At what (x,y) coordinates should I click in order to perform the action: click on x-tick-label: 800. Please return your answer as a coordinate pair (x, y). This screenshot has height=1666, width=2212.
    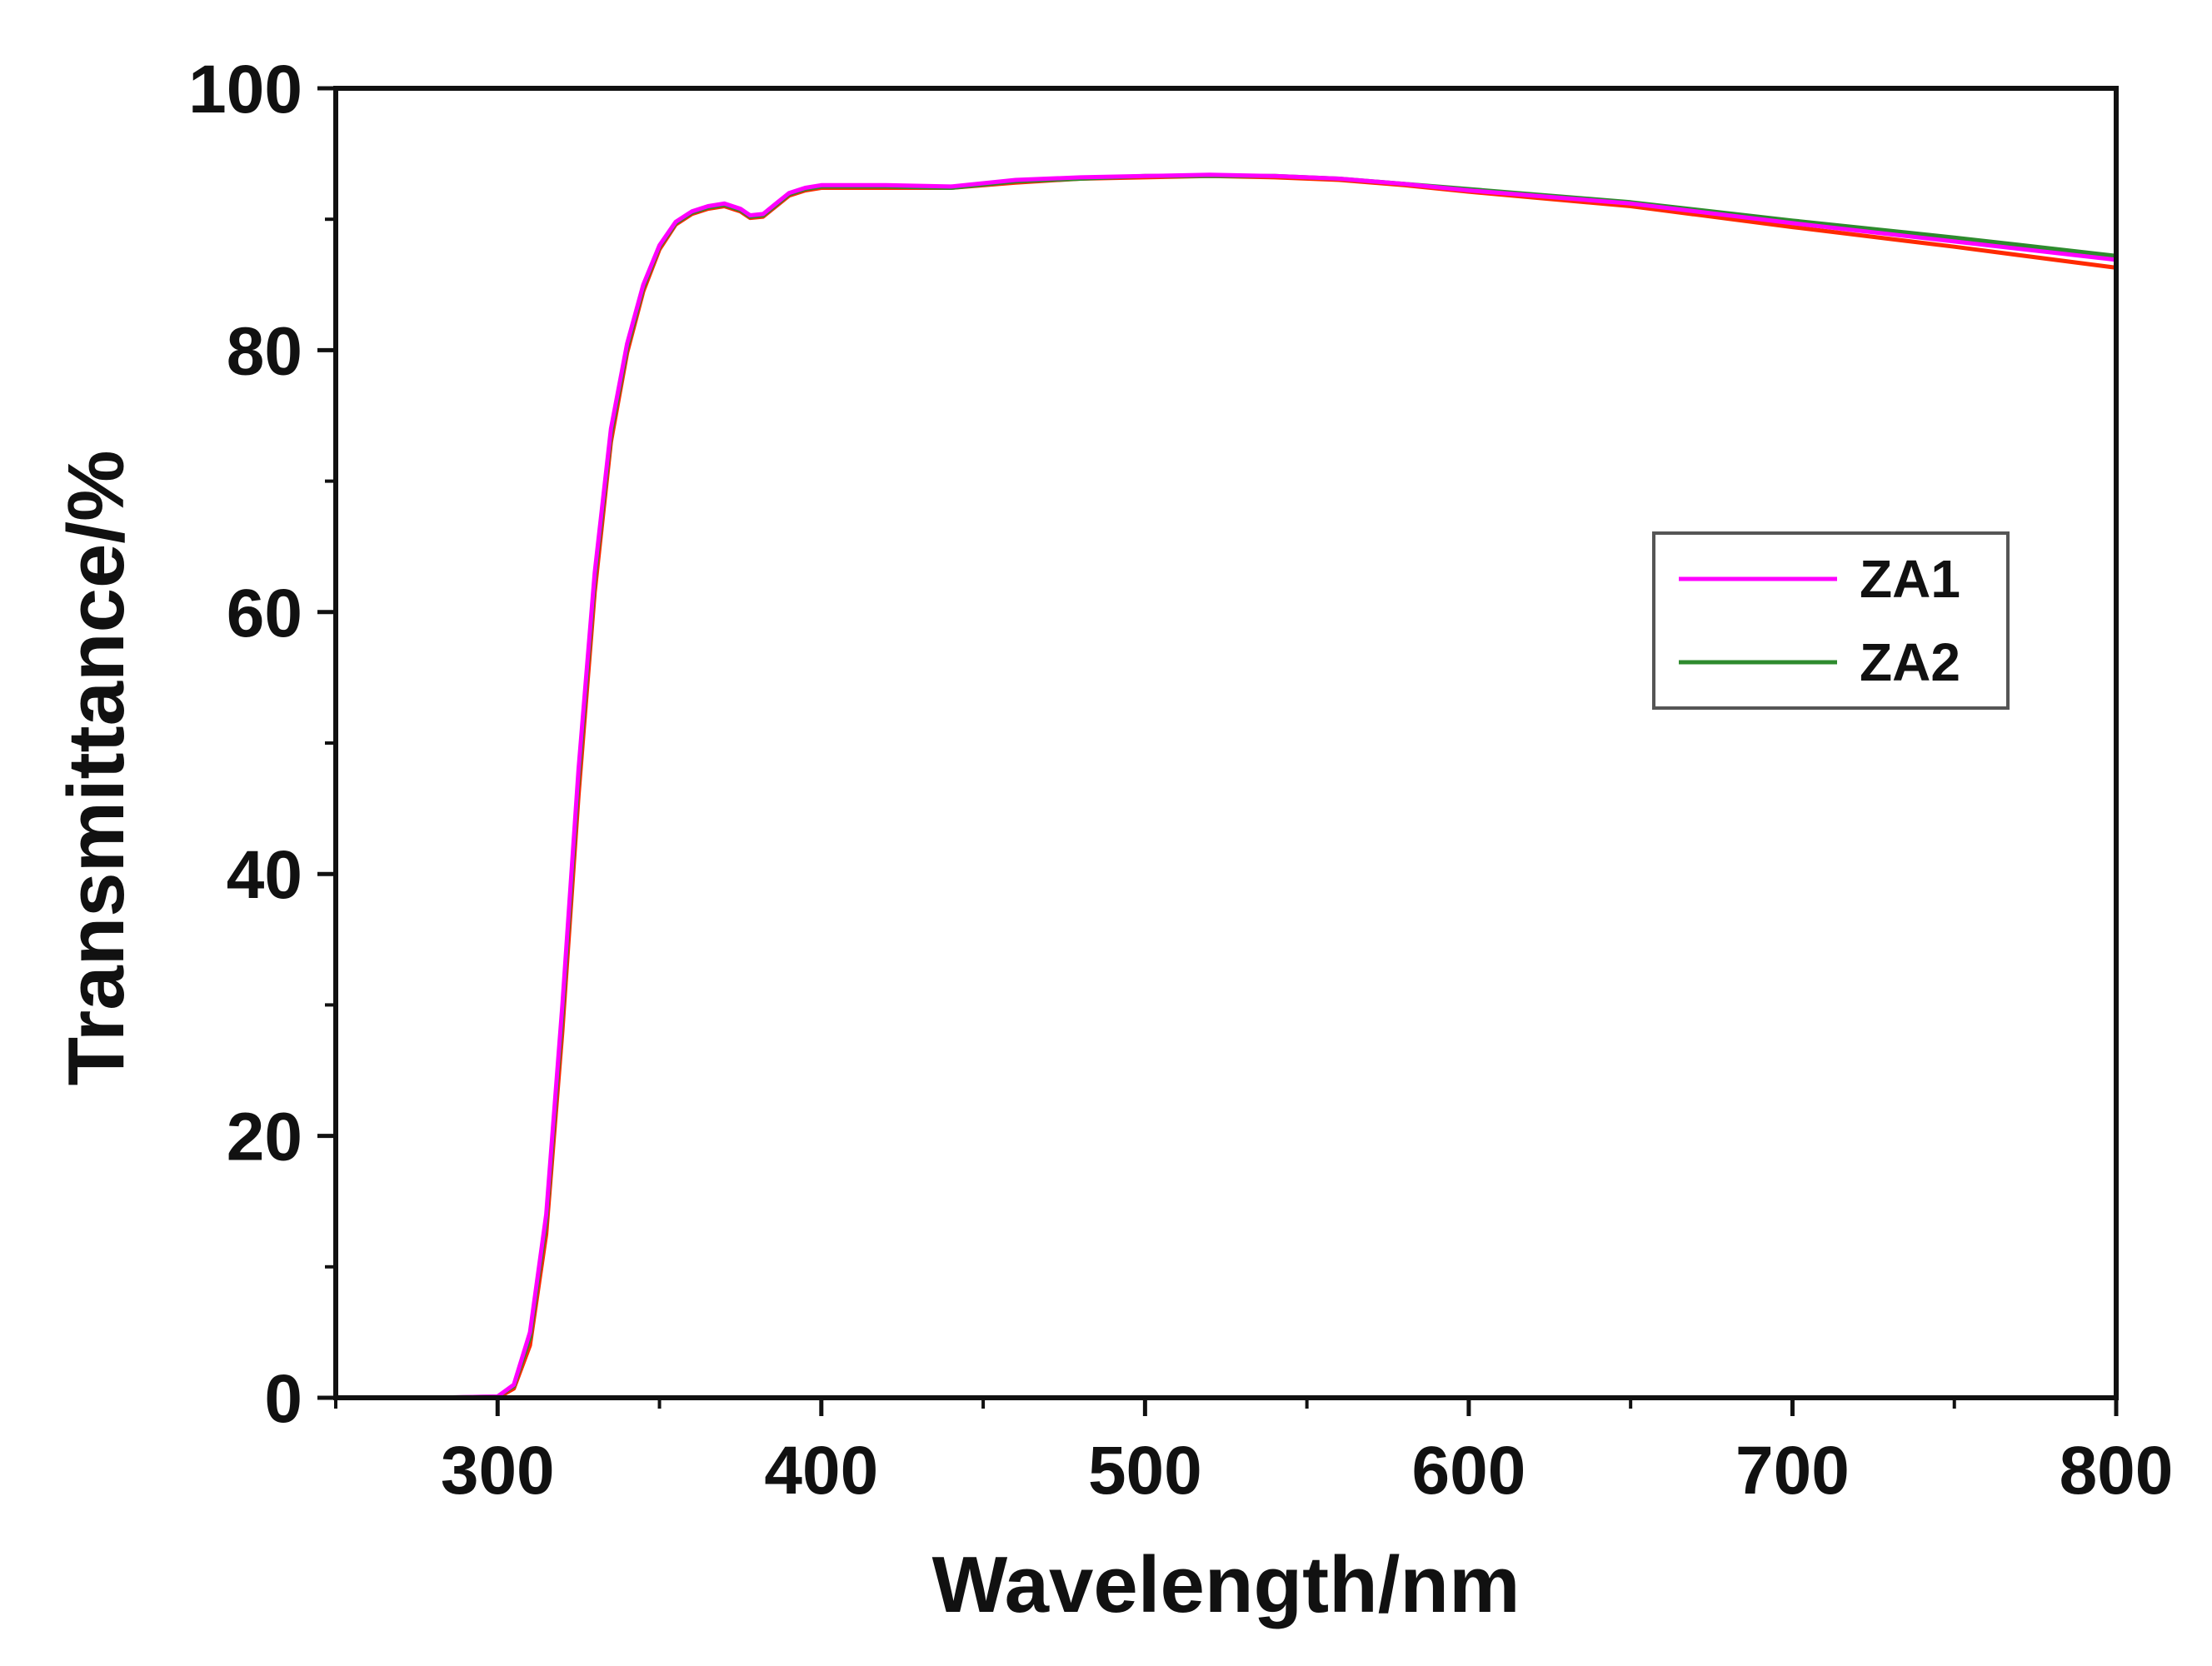
    Looking at the image, I should click on (2117, 1471).